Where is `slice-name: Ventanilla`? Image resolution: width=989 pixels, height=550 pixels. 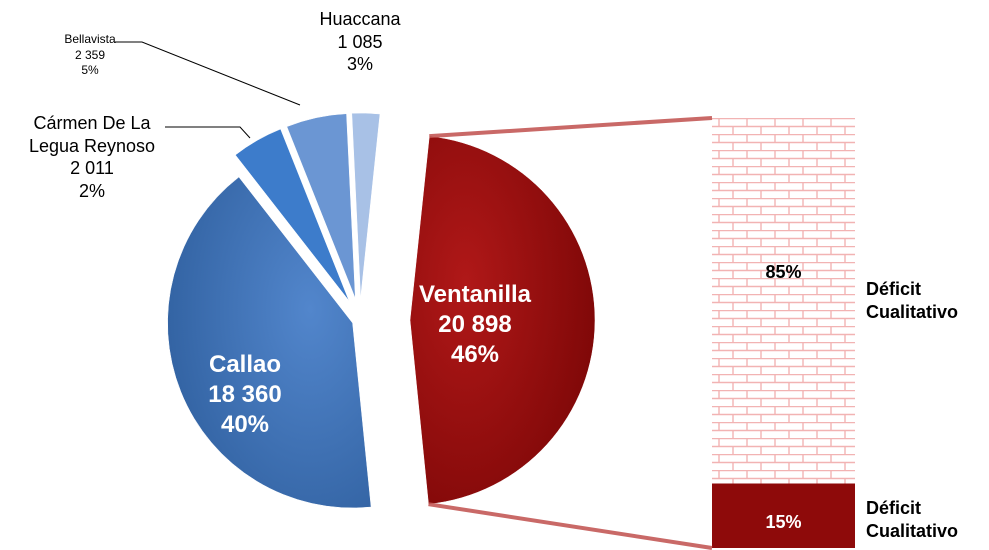
slice-name: Ventanilla is located at coordinates (475, 294).